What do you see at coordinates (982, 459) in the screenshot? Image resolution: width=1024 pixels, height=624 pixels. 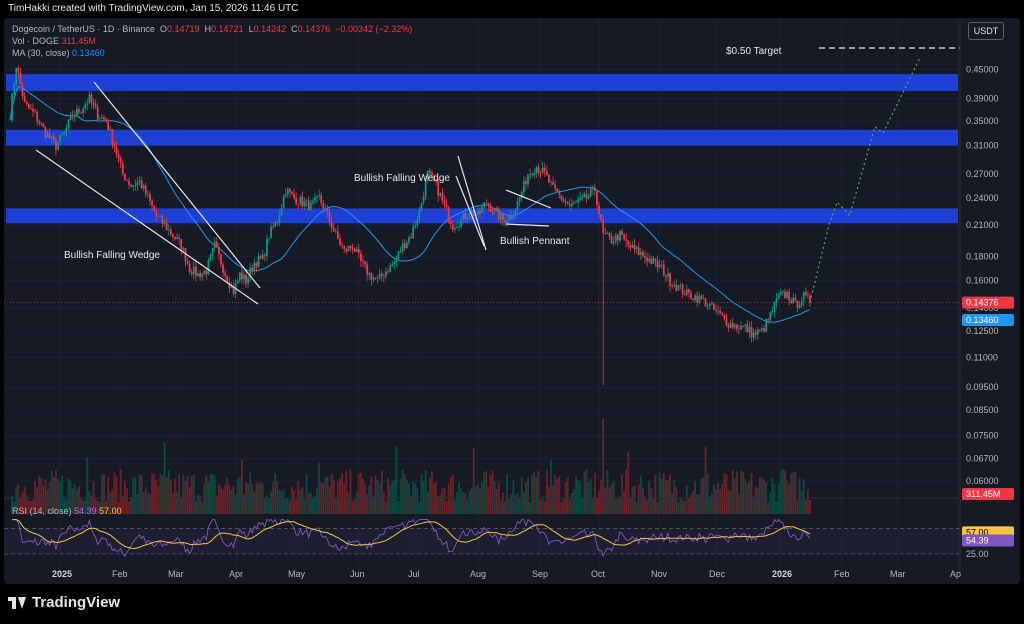 I see `price-tick-label: 0.06700` at bounding box center [982, 459].